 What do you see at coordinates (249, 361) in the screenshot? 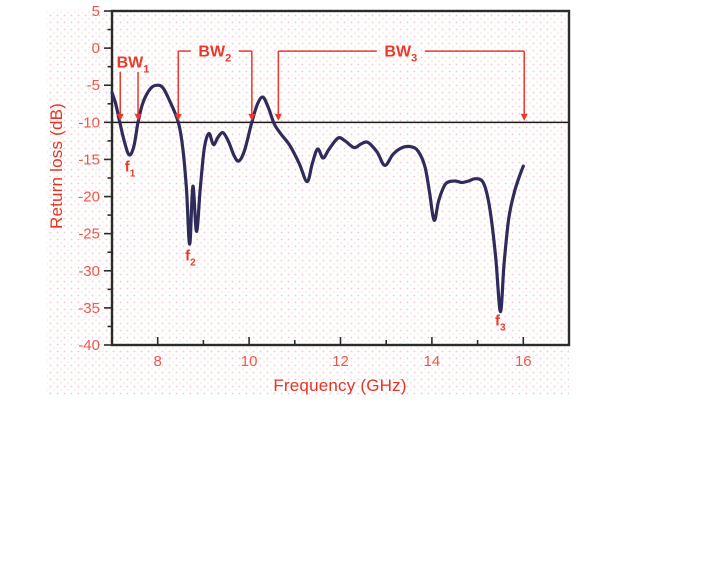
I see `x-tick-label: 10` at bounding box center [249, 361].